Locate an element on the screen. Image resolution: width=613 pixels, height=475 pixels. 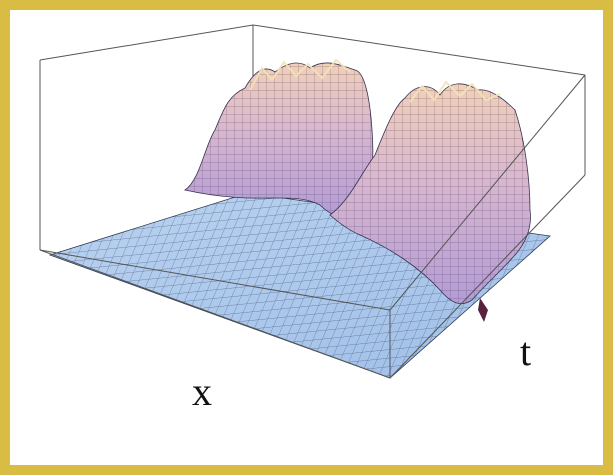
x-axis-label: x is located at coordinates (202, 391).